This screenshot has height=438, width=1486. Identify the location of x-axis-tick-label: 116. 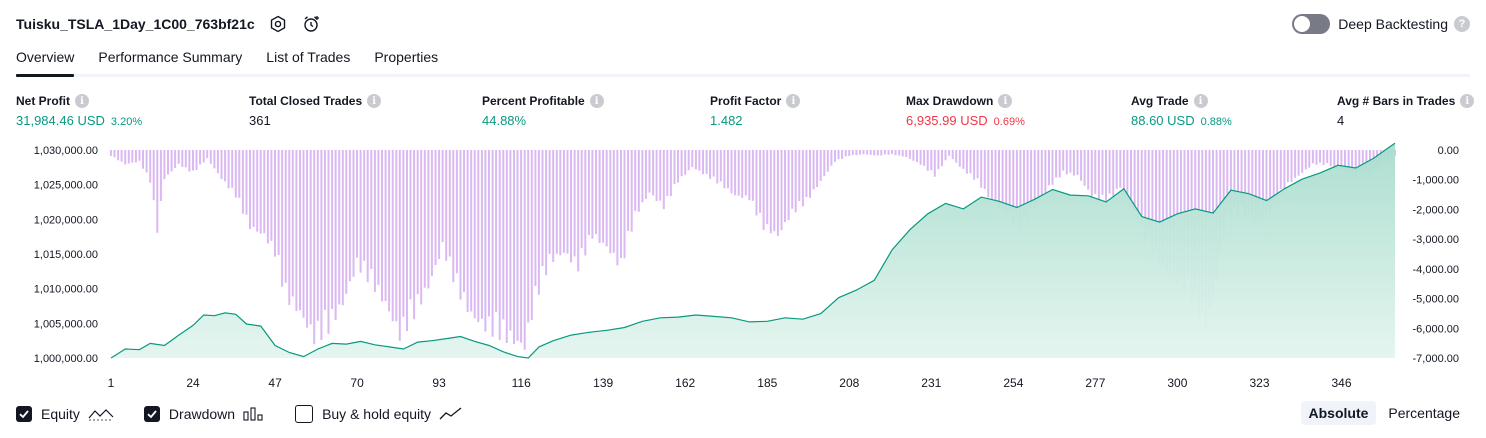
(521, 383).